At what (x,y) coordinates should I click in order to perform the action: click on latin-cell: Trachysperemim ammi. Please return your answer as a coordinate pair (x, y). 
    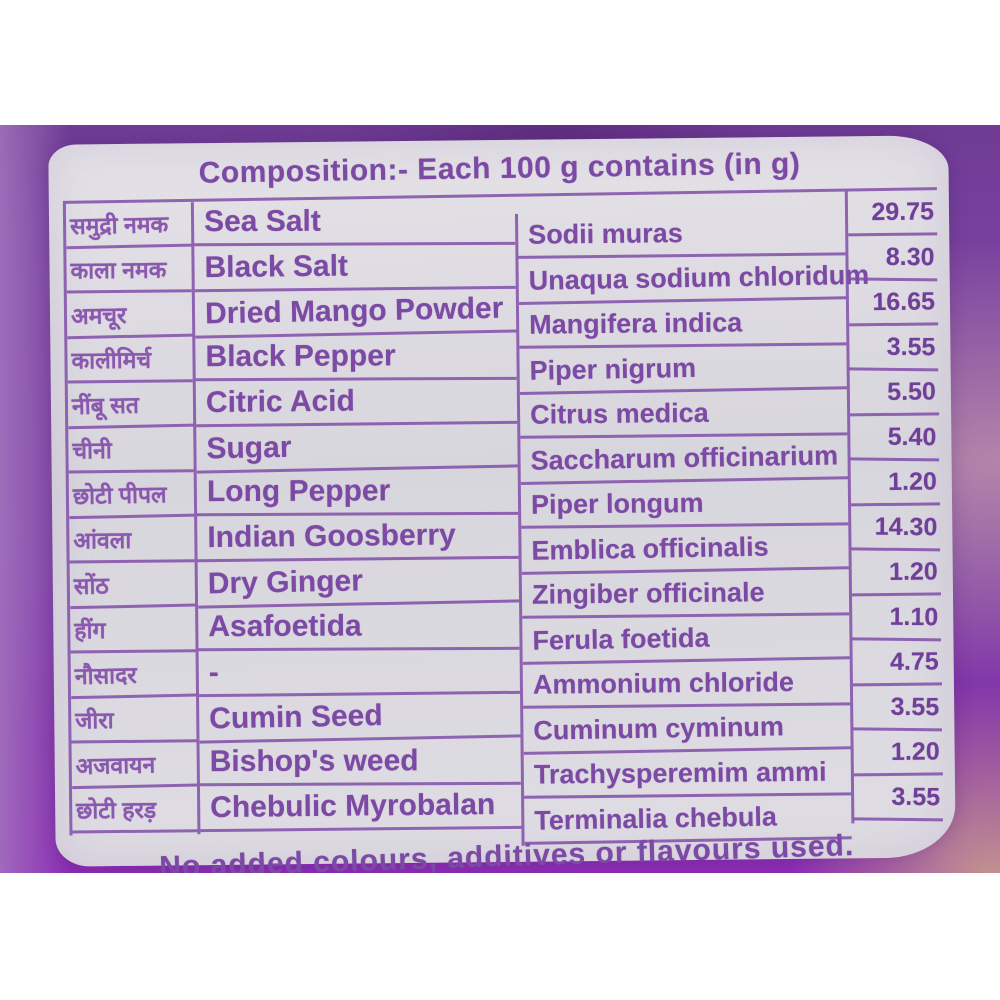
    Looking at the image, I should click on (687, 774).